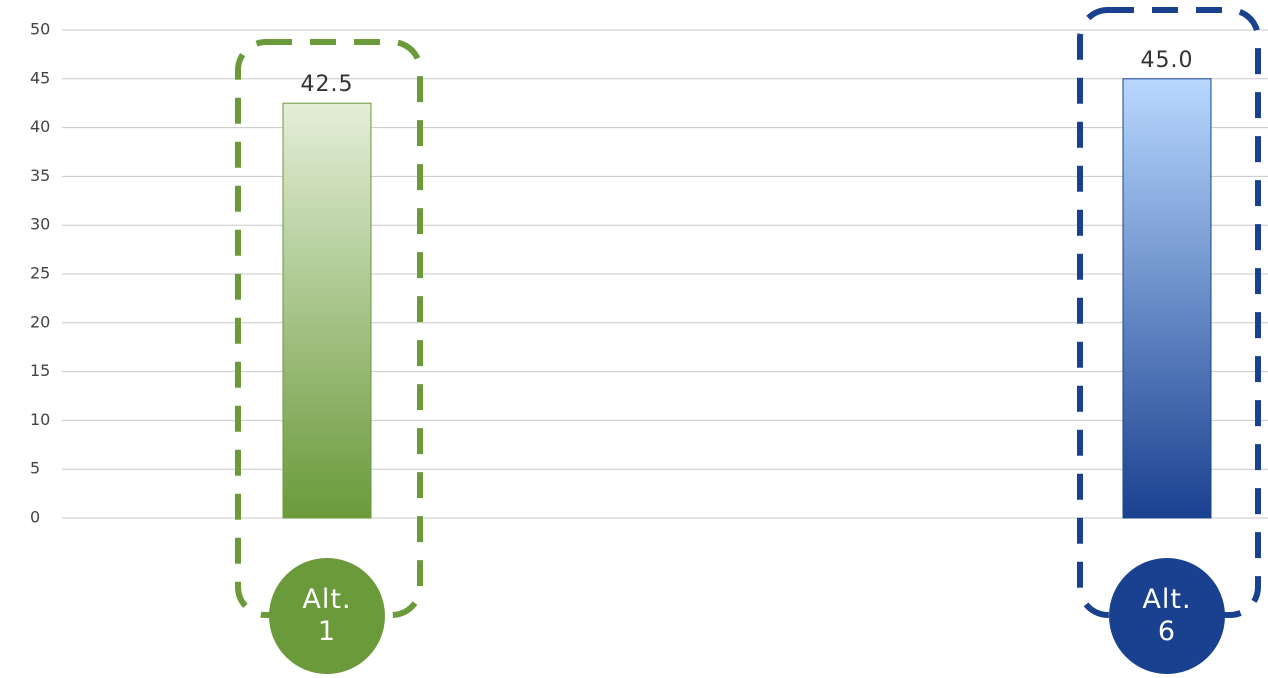 This screenshot has height=678, width=1268. Describe the element at coordinates (40, 126) in the screenshot. I see `y-tick-label: 40` at that location.